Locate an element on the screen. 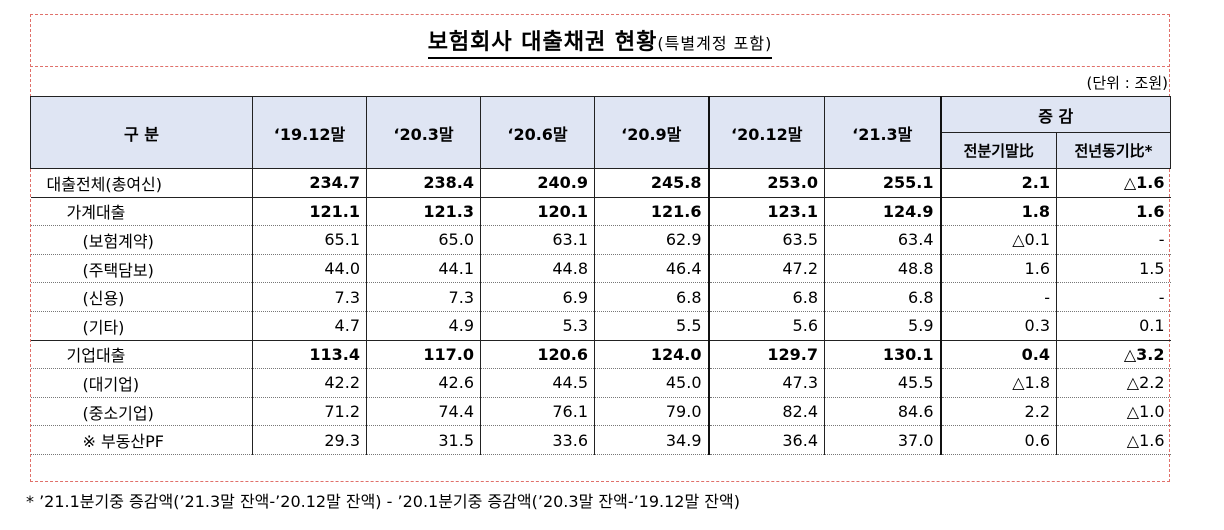 The width and height of the screenshot is (1224, 530). table-cell: 0.3 is located at coordinates (998, 326).